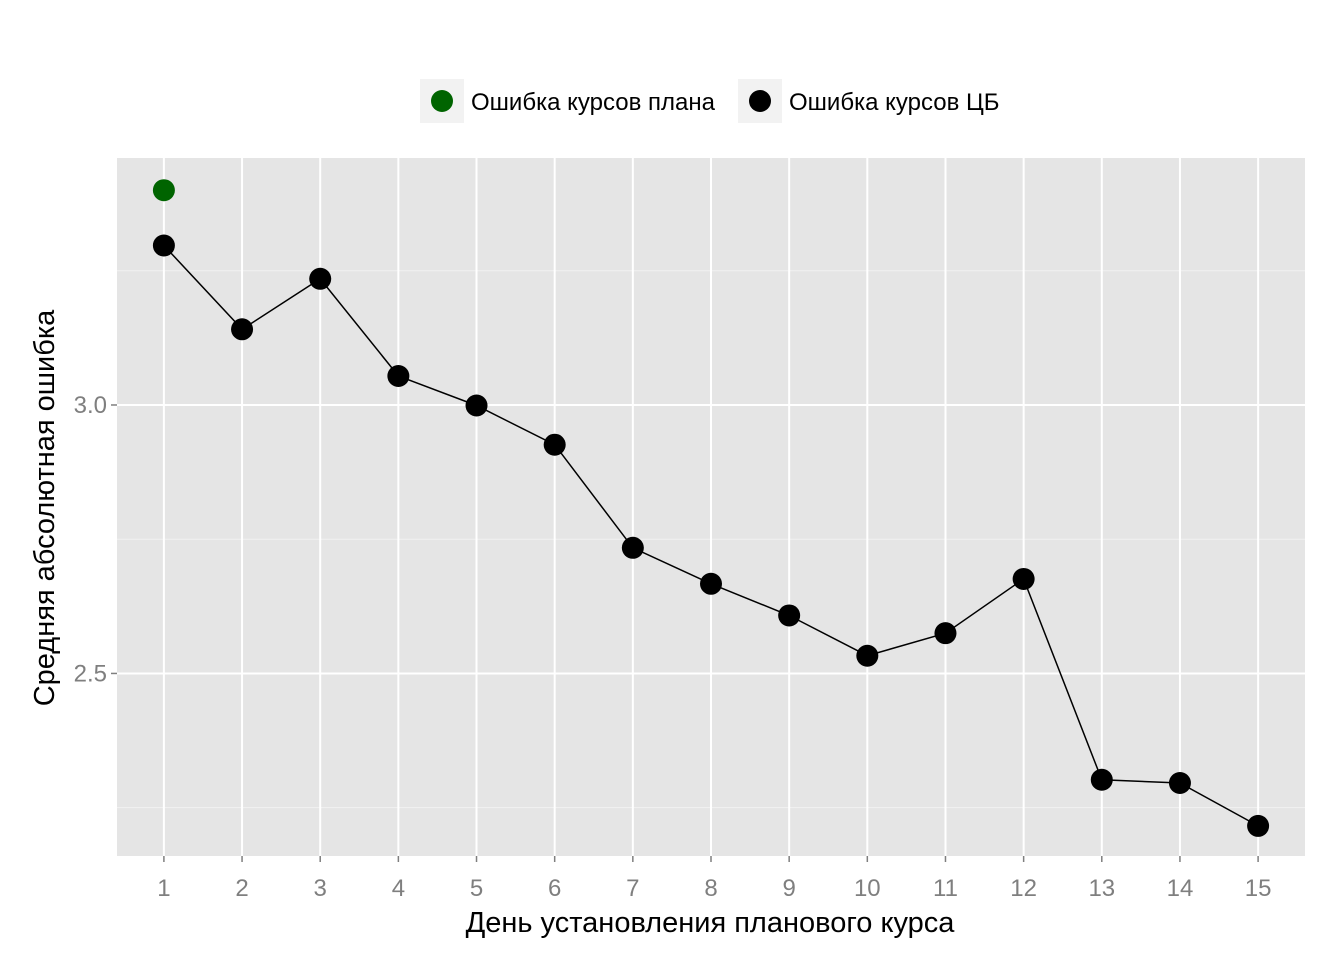  Describe the element at coordinates (163, 888) in the screenshot. I see `x-tick-label: 1` at that location.